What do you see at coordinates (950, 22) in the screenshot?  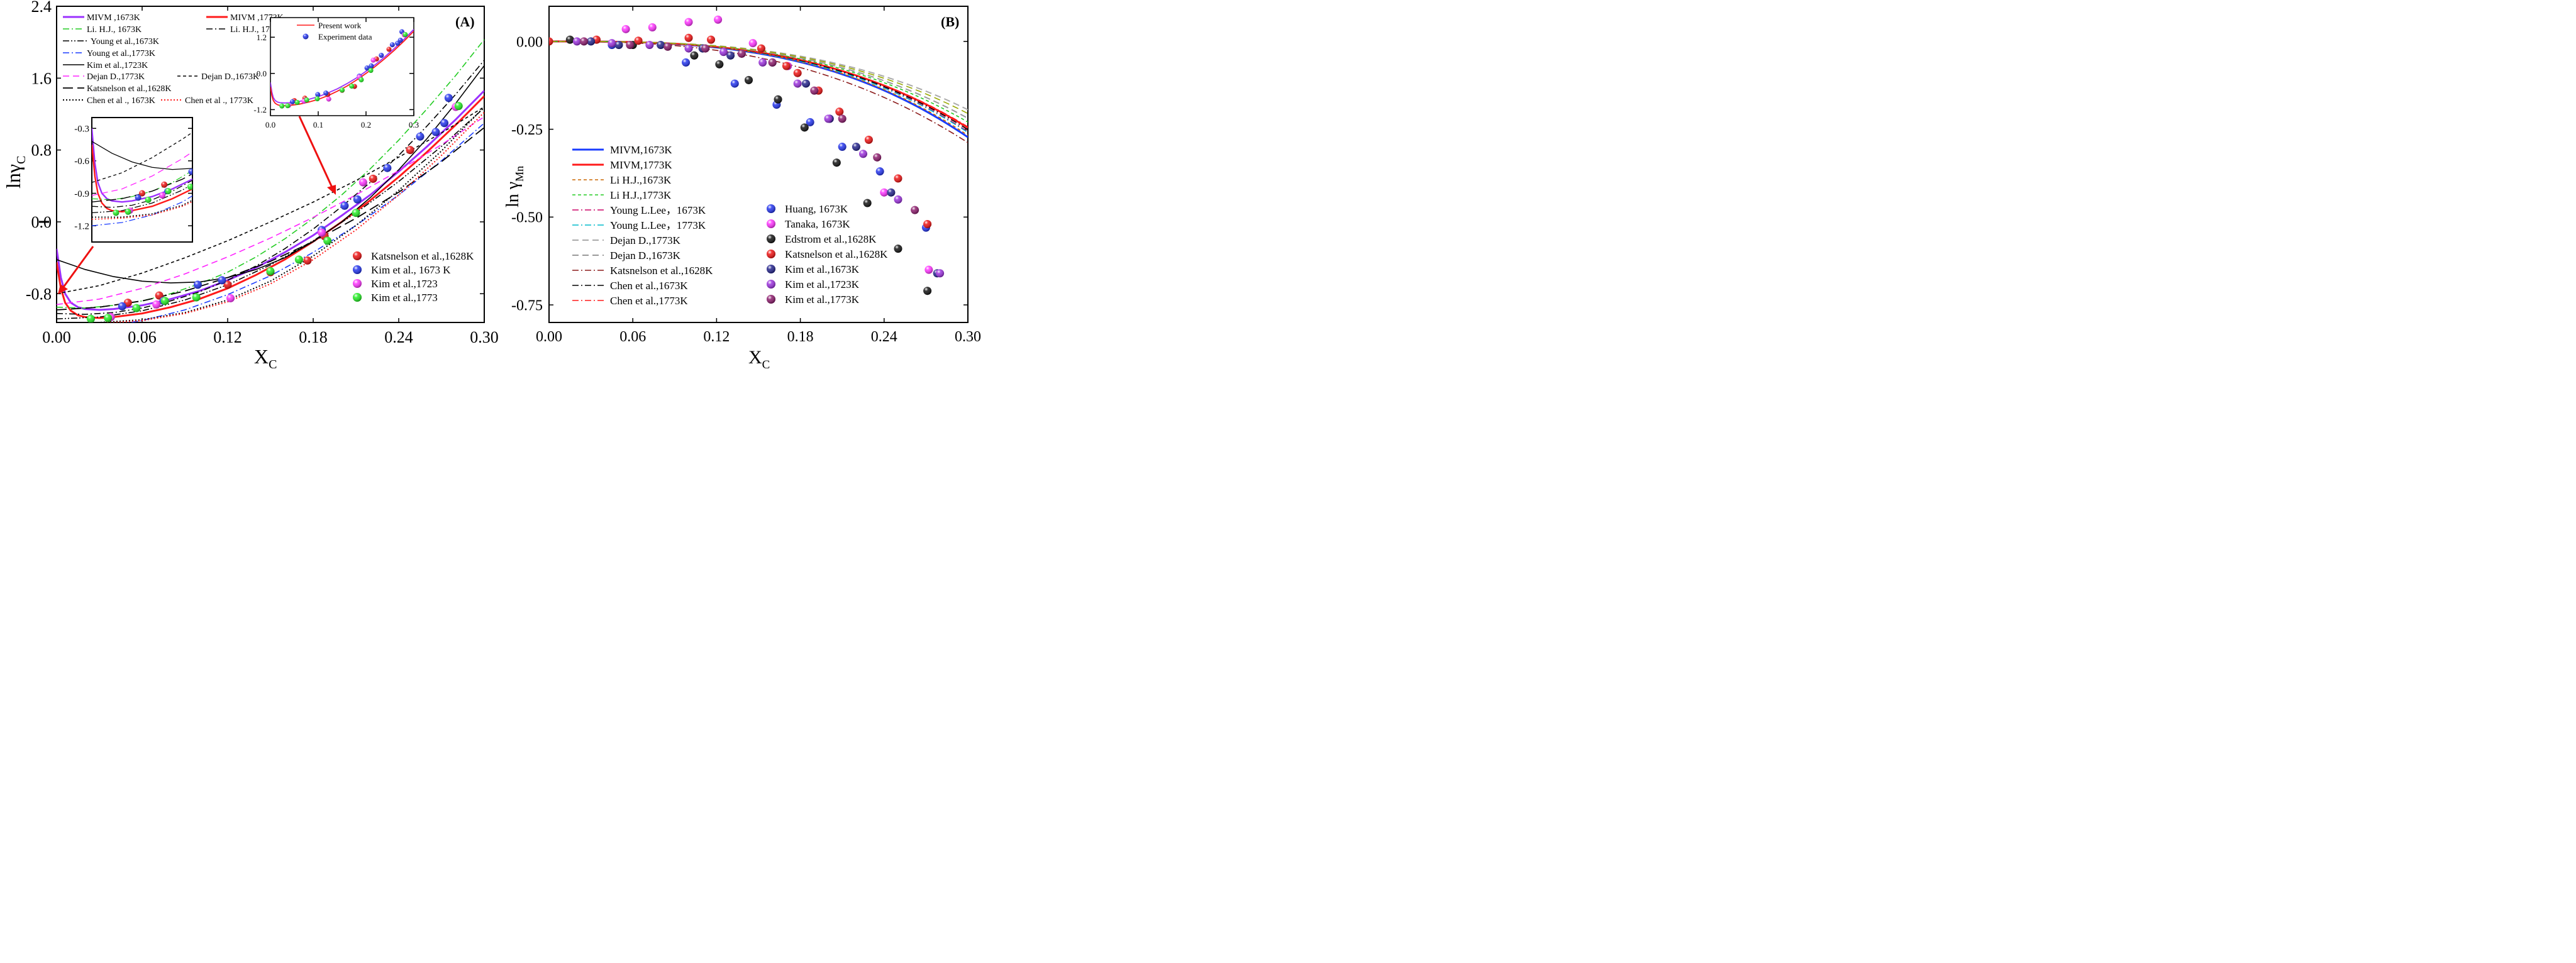 I see `panel-b-label: (B)` at bounding box center [950, 22].